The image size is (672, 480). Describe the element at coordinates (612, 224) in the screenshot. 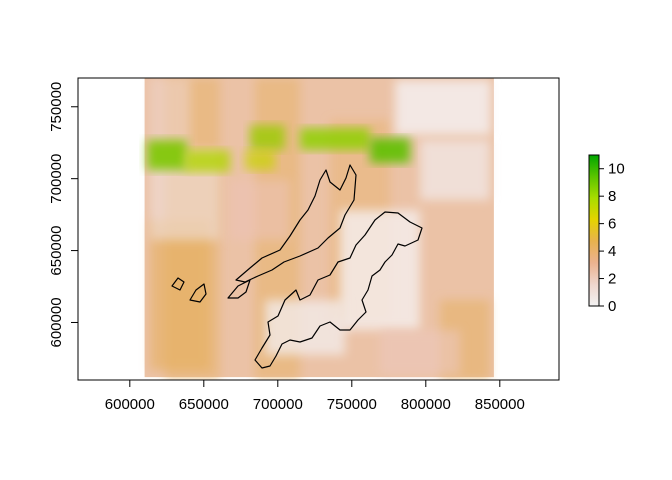

I see `colorbar-tick-label: 6` at that location.